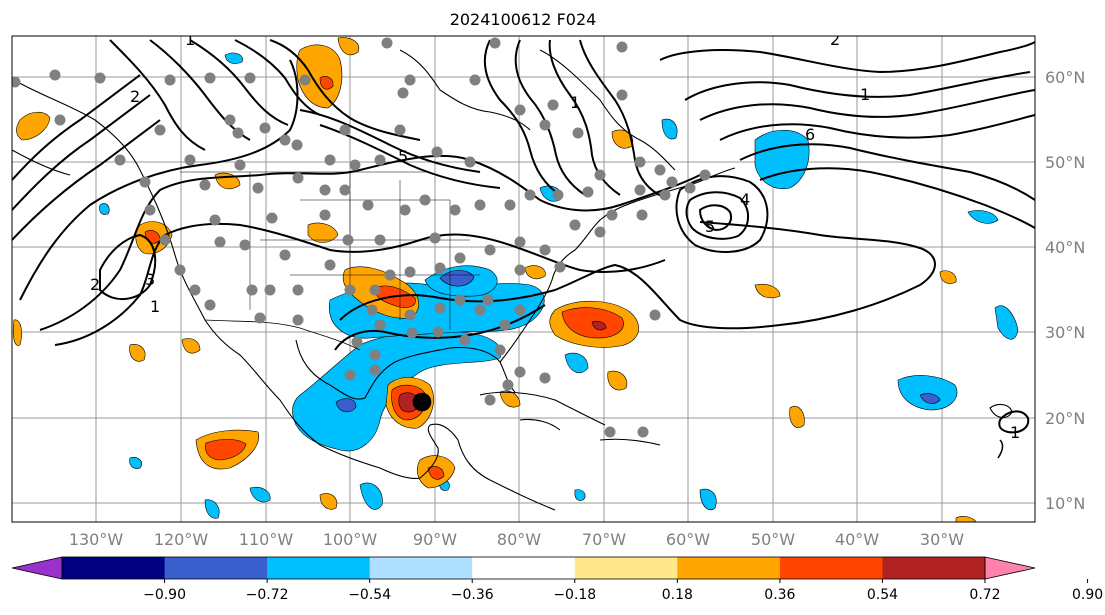  I want to click on contour-label: 4, so click(745, 199).